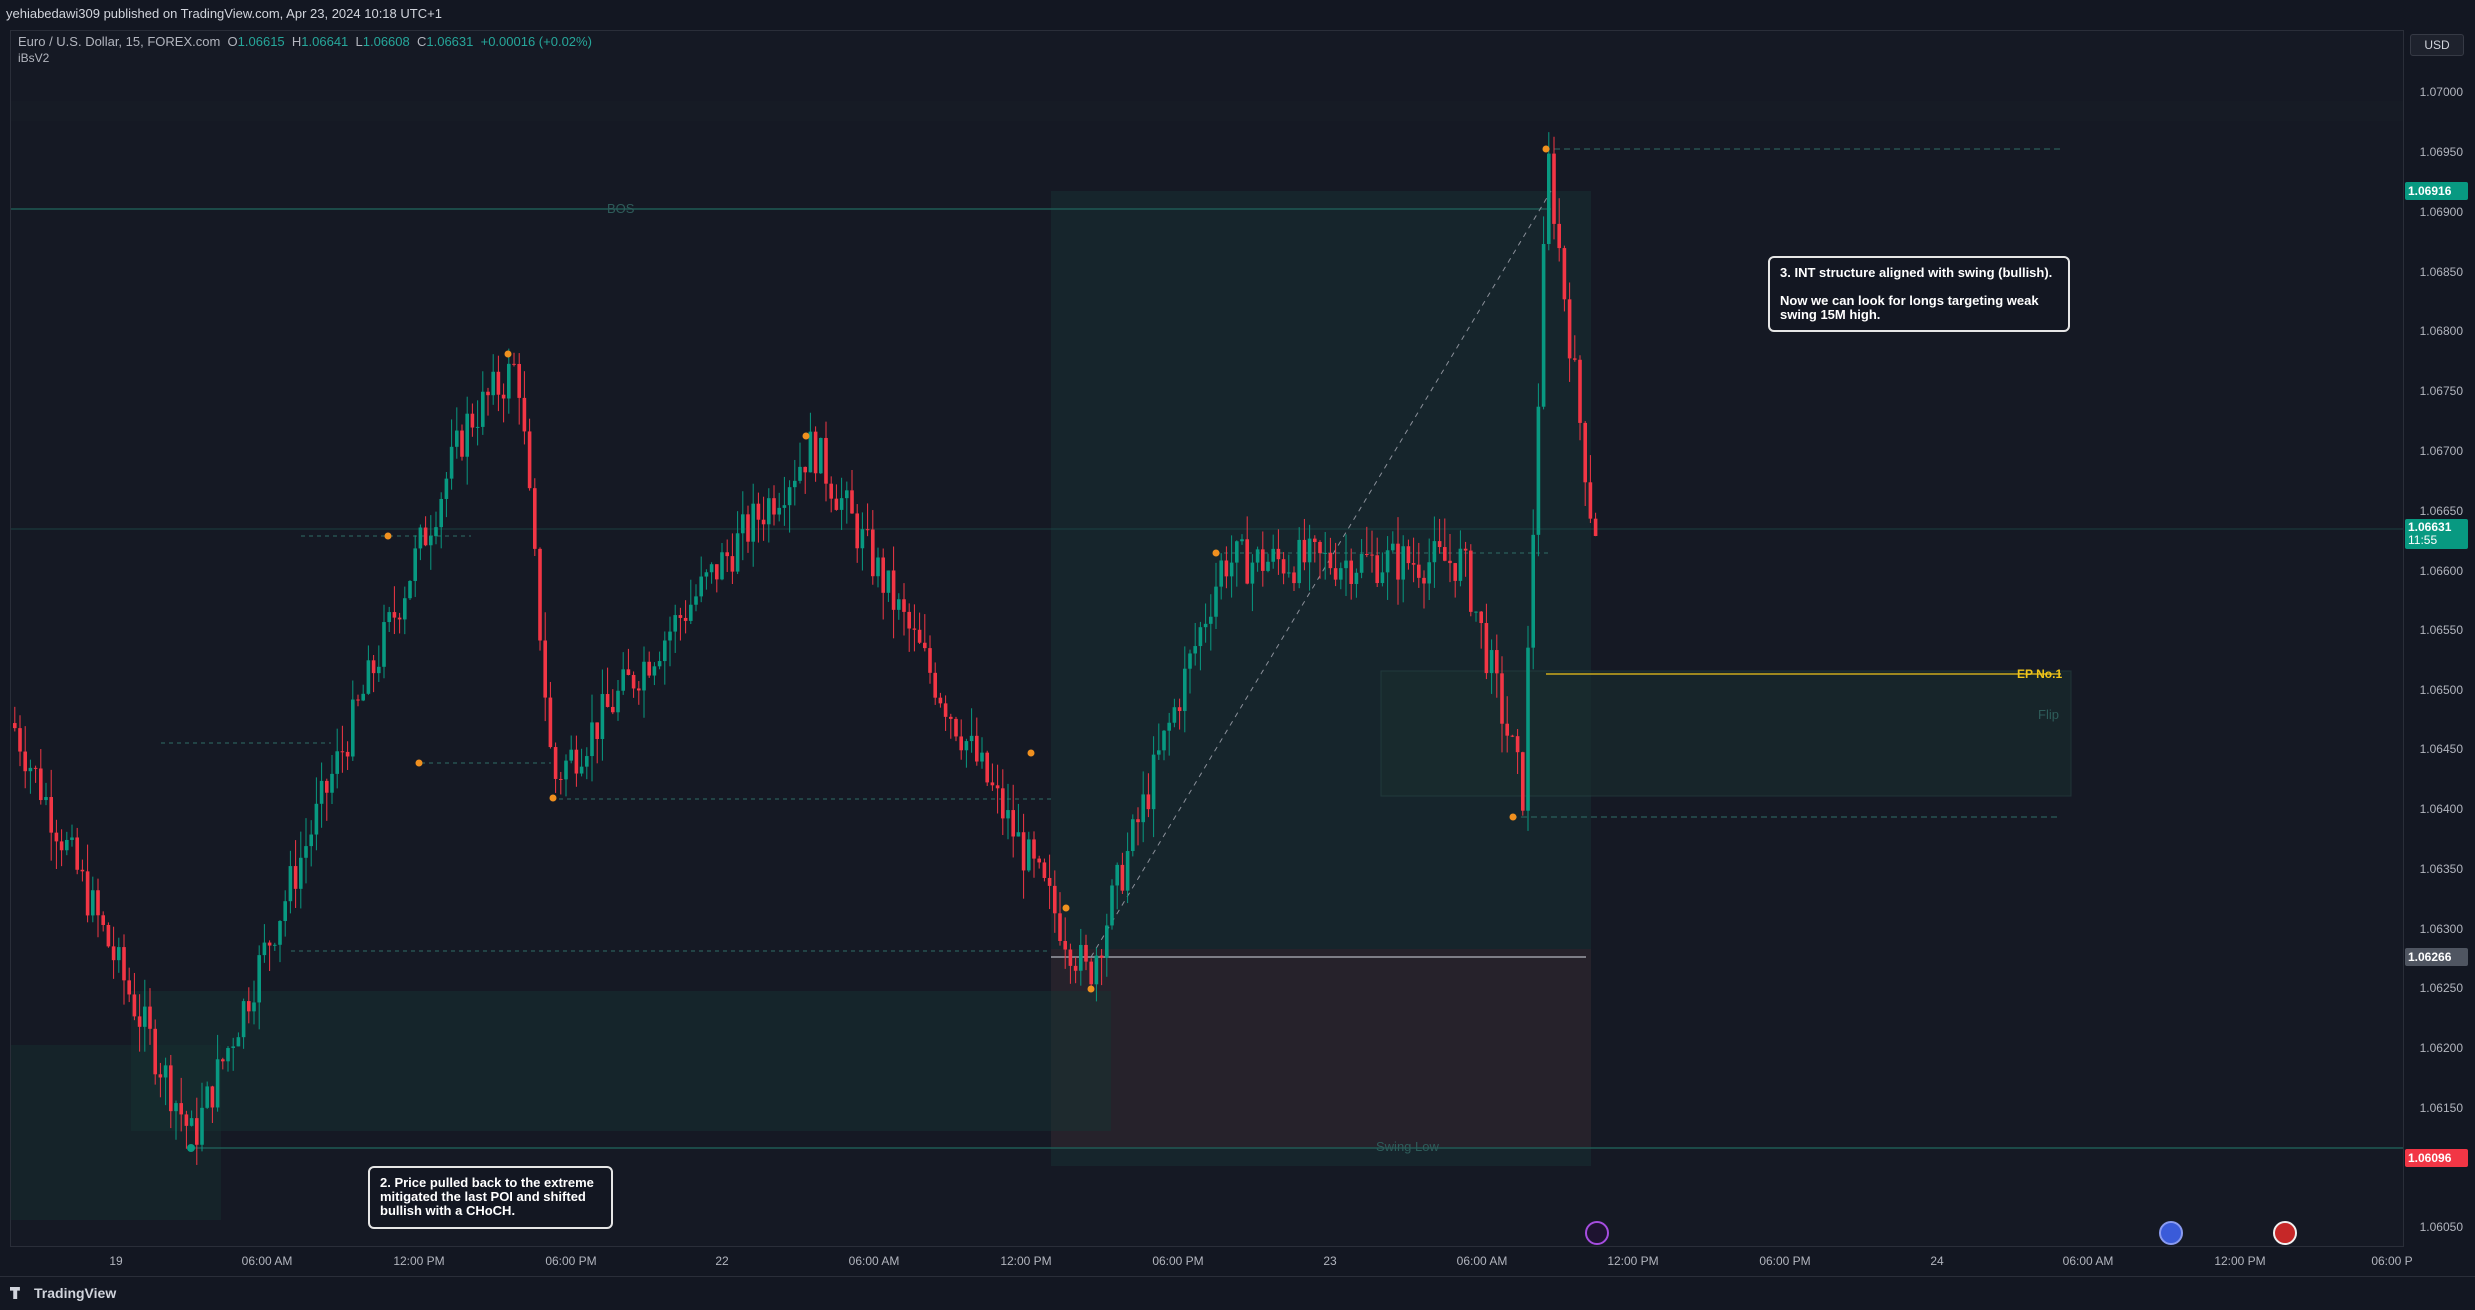  Describe the element at coordinates (1597, 1233) in the screenshot. I see `lightning-event-icon` at that location.